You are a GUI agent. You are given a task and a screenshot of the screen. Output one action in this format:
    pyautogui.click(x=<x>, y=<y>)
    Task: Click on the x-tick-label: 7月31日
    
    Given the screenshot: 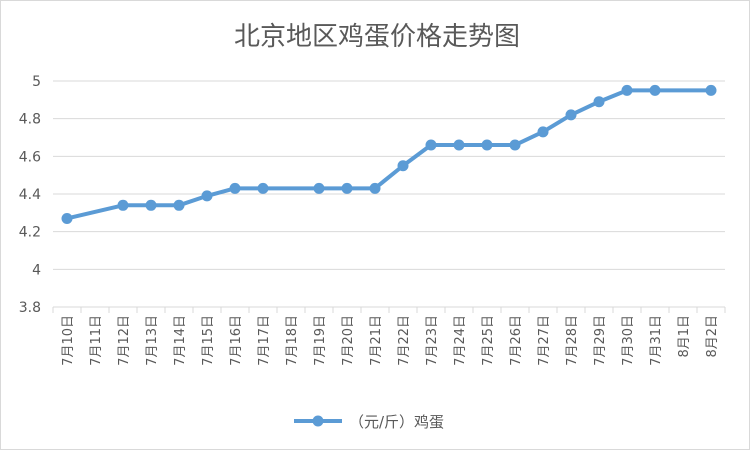 What is the action you would take?
    pyautogui.click(x=656, y=340)
    